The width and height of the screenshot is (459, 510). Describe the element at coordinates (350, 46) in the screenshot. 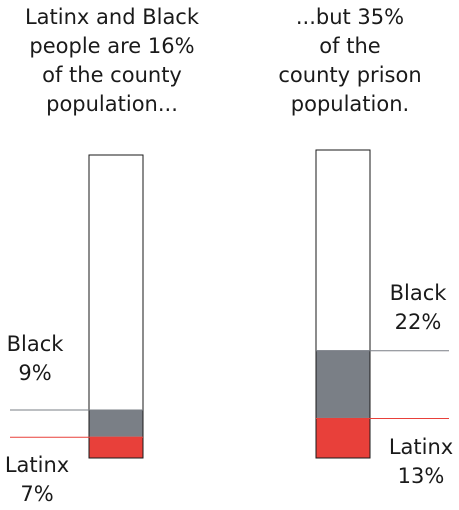

I see `caption-line: of the` at that location.